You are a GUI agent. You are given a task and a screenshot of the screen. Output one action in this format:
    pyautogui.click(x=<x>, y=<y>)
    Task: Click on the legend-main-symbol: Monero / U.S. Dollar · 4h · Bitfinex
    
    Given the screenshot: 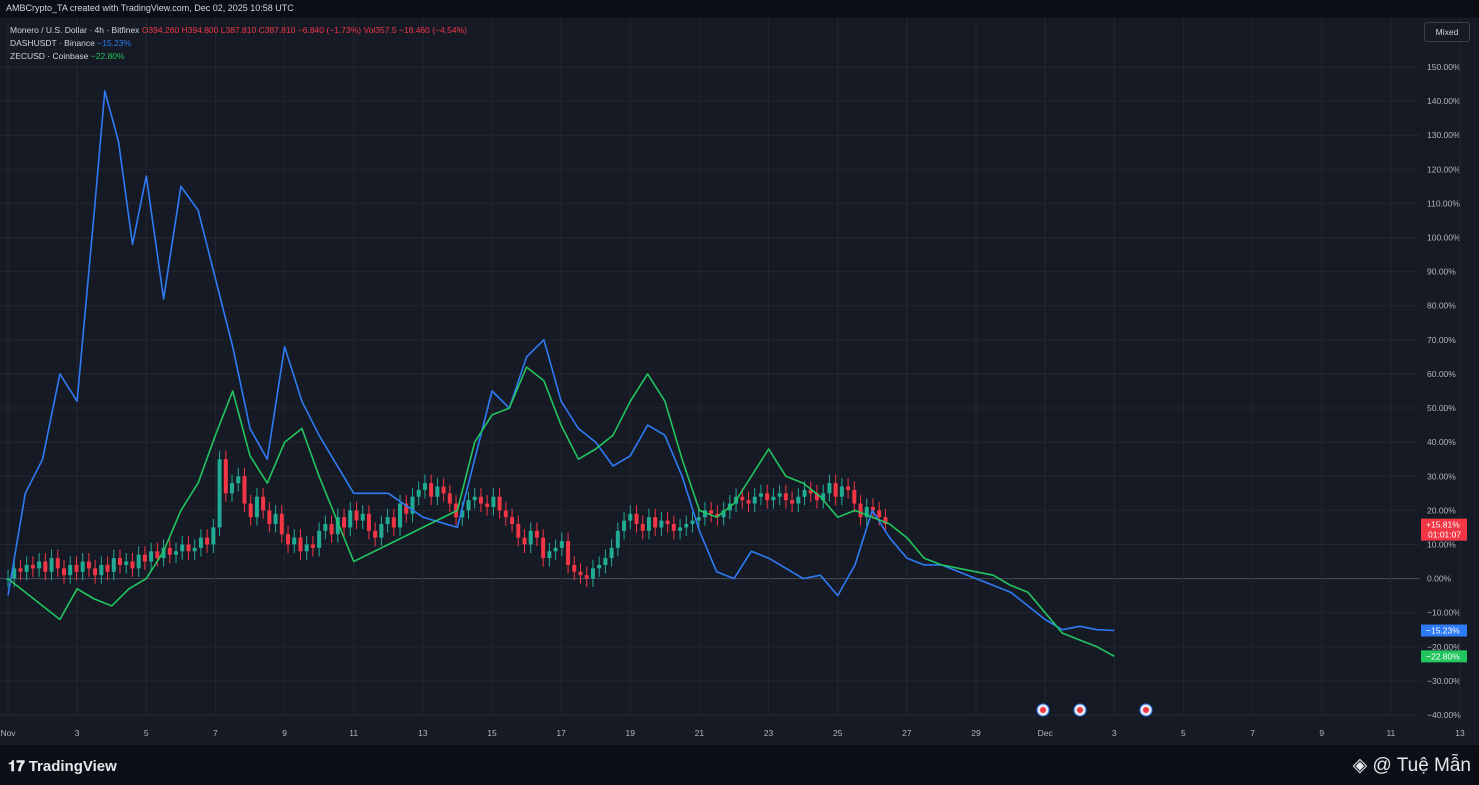 What is the action you would take?
    pyautogui.click(x=75, y=30)
    